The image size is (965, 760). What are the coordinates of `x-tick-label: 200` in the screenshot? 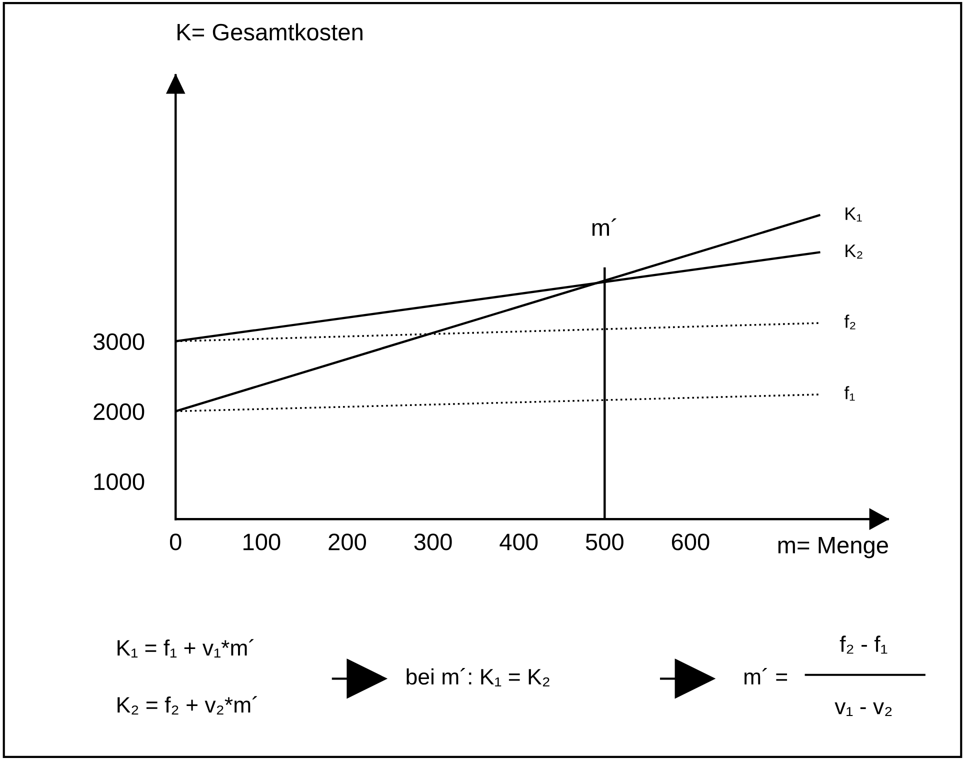 It's located at (347, 542).